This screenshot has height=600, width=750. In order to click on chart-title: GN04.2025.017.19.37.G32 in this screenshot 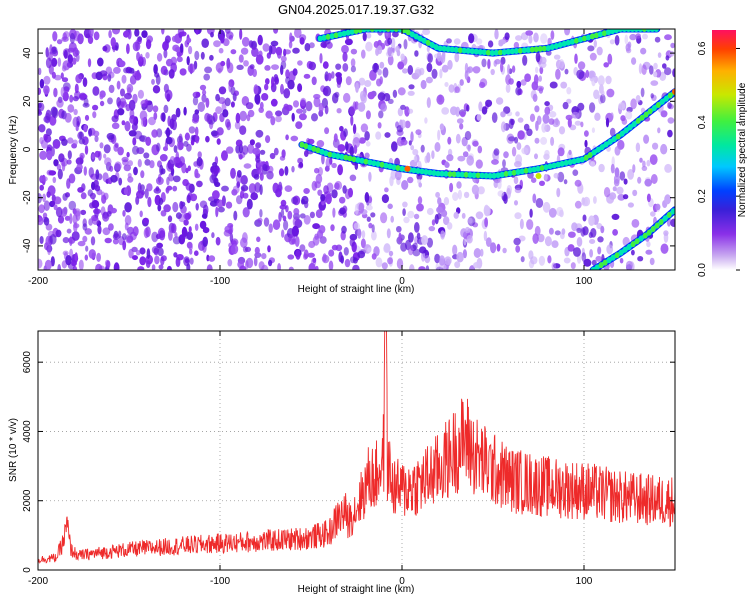, I will do `click(356, 9)`.